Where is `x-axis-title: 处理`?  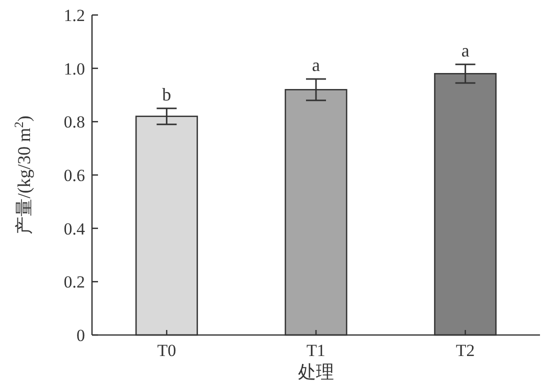
x-axis-title: 处理 is located at coordinates (316, 372).